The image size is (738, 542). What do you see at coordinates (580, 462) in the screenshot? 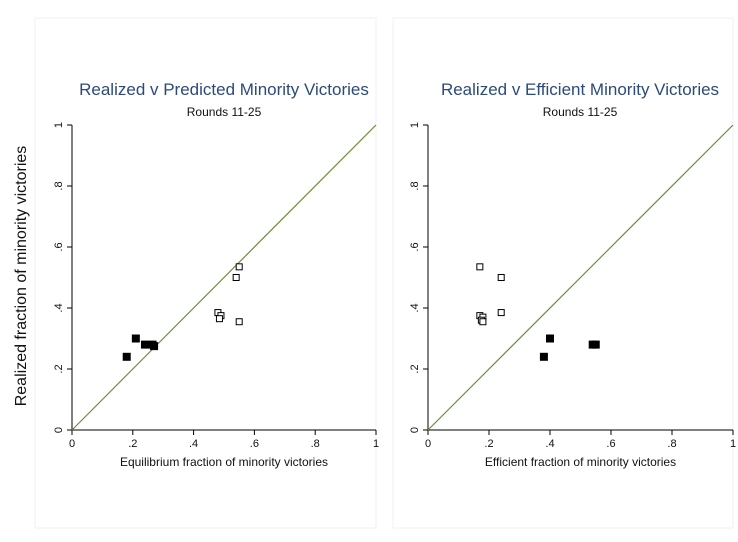
I see `x-axis-label: Efficient fraction of minority victories` at bounding box center [580, 462].